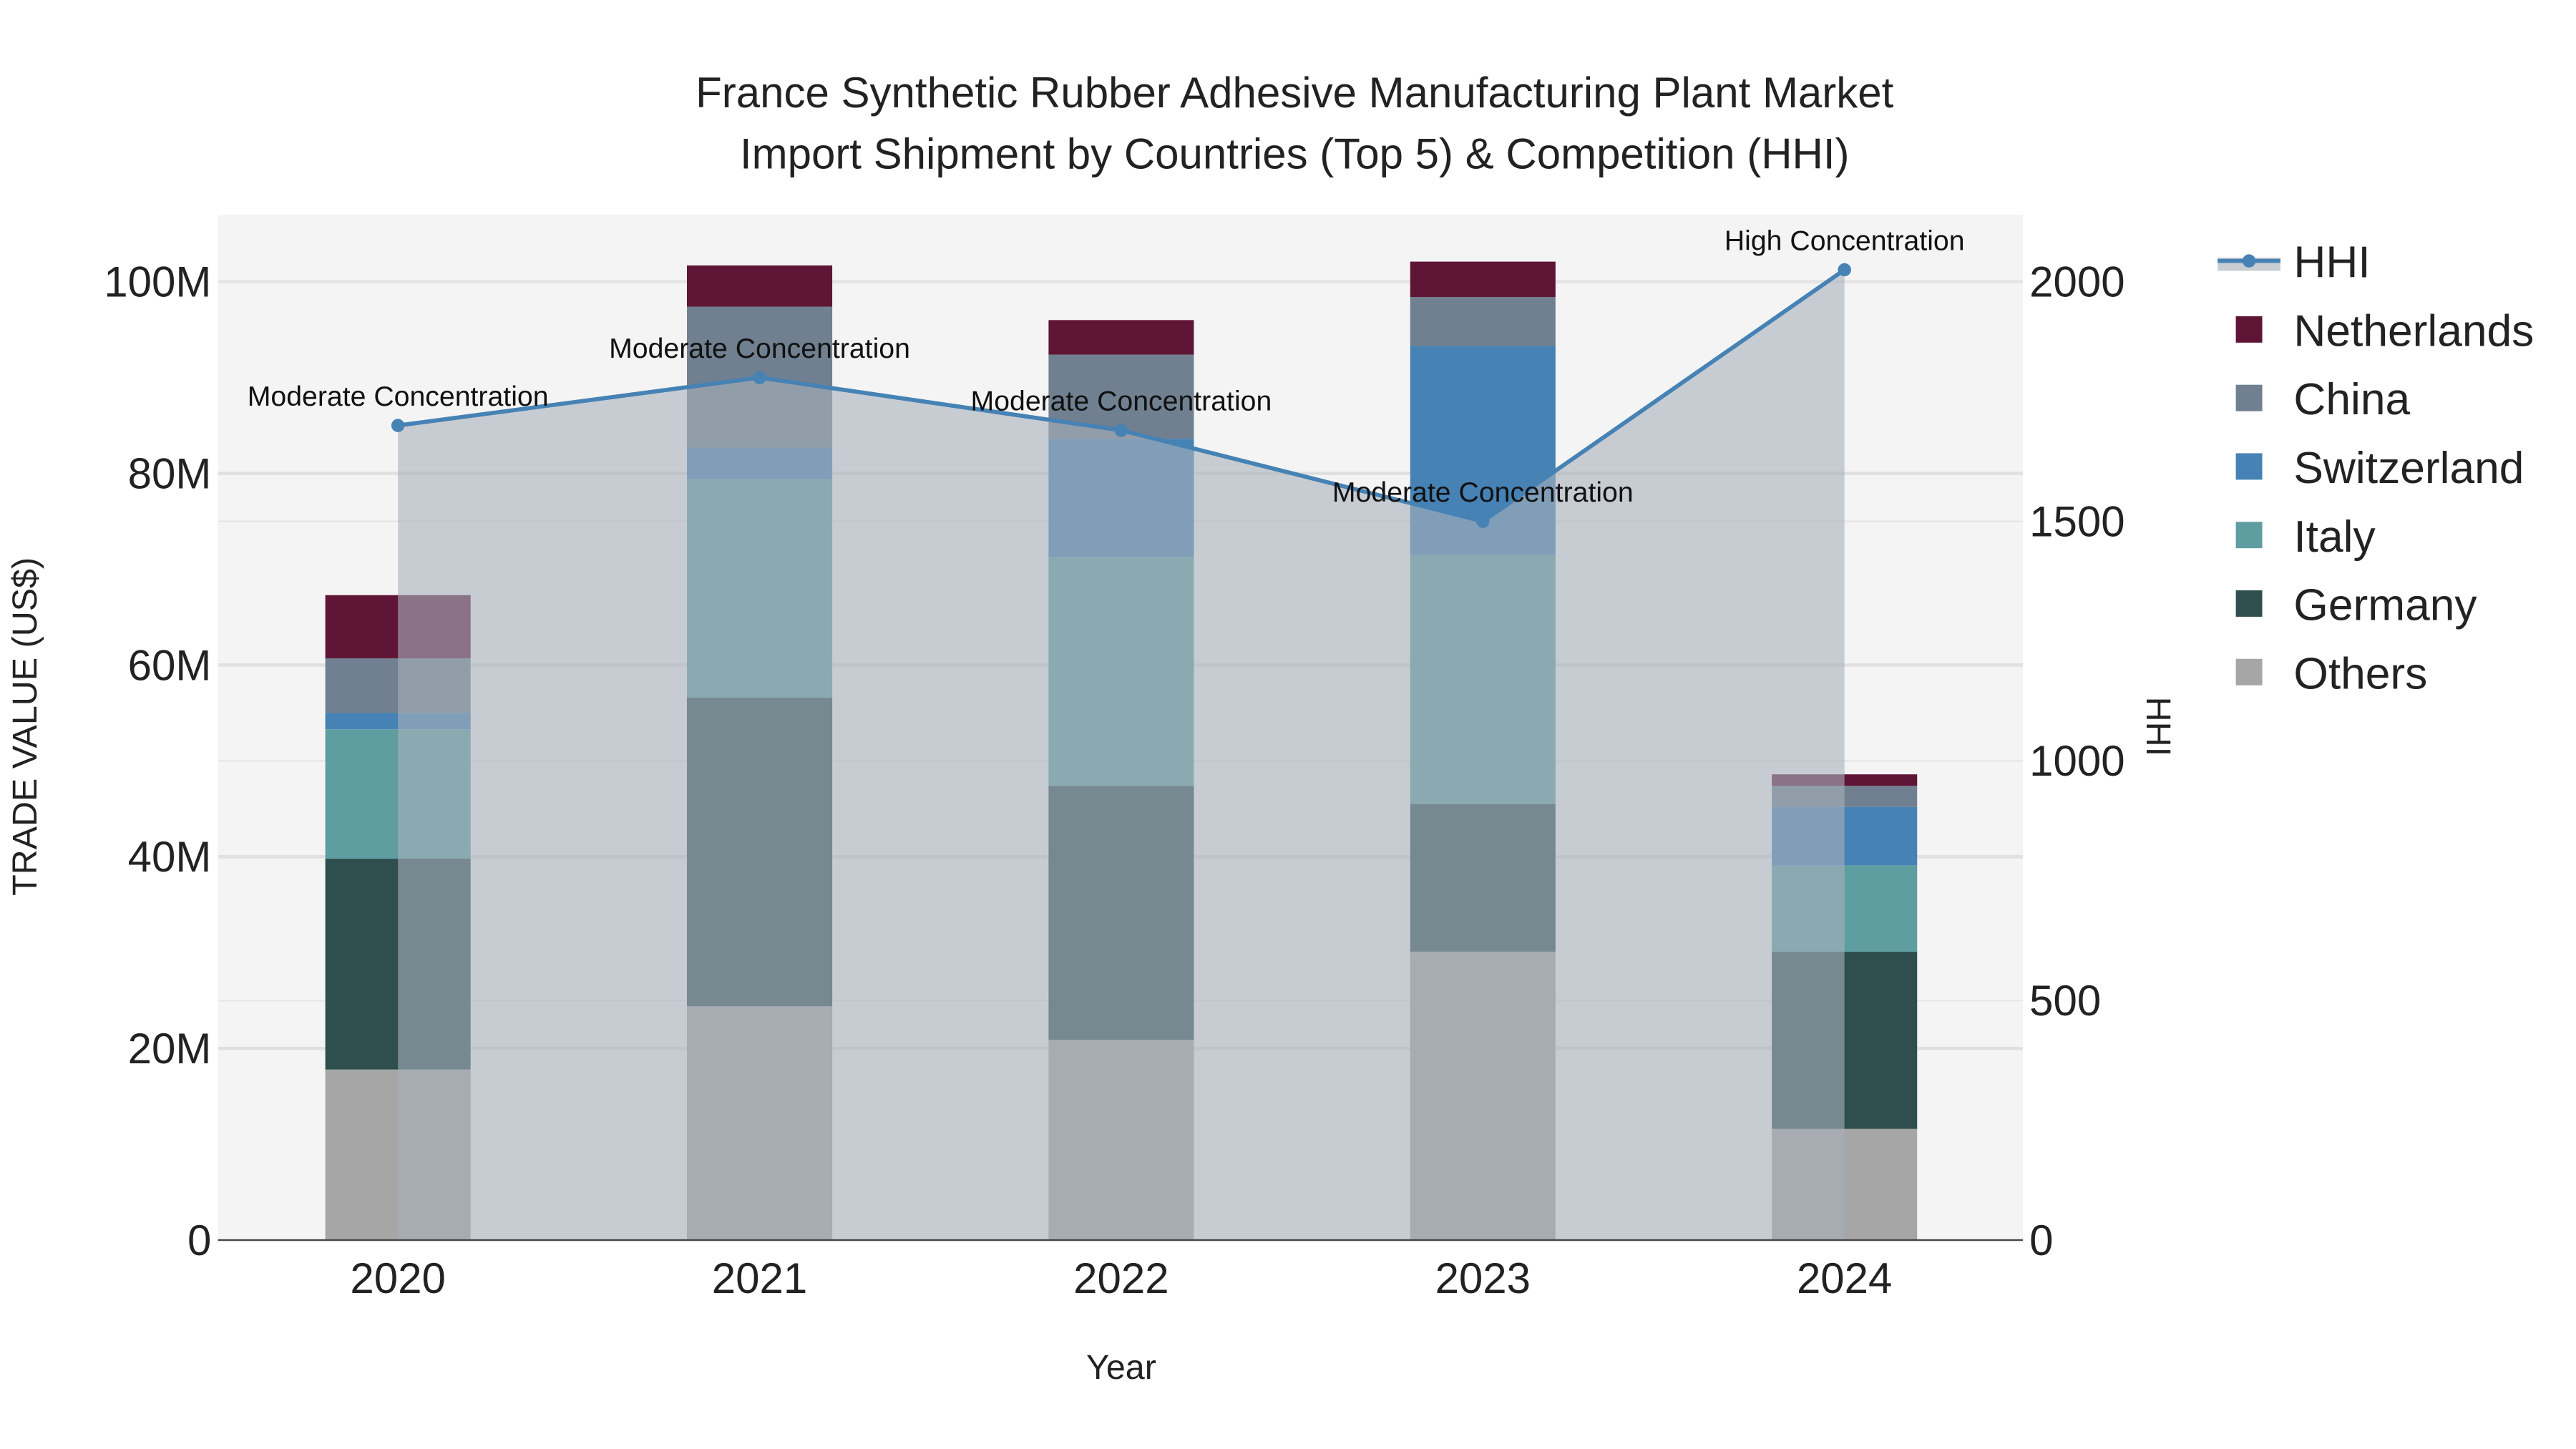  Describe the element at coordinates (398, 425) in the screenshot. I see `hhi-point-2020` at that location.